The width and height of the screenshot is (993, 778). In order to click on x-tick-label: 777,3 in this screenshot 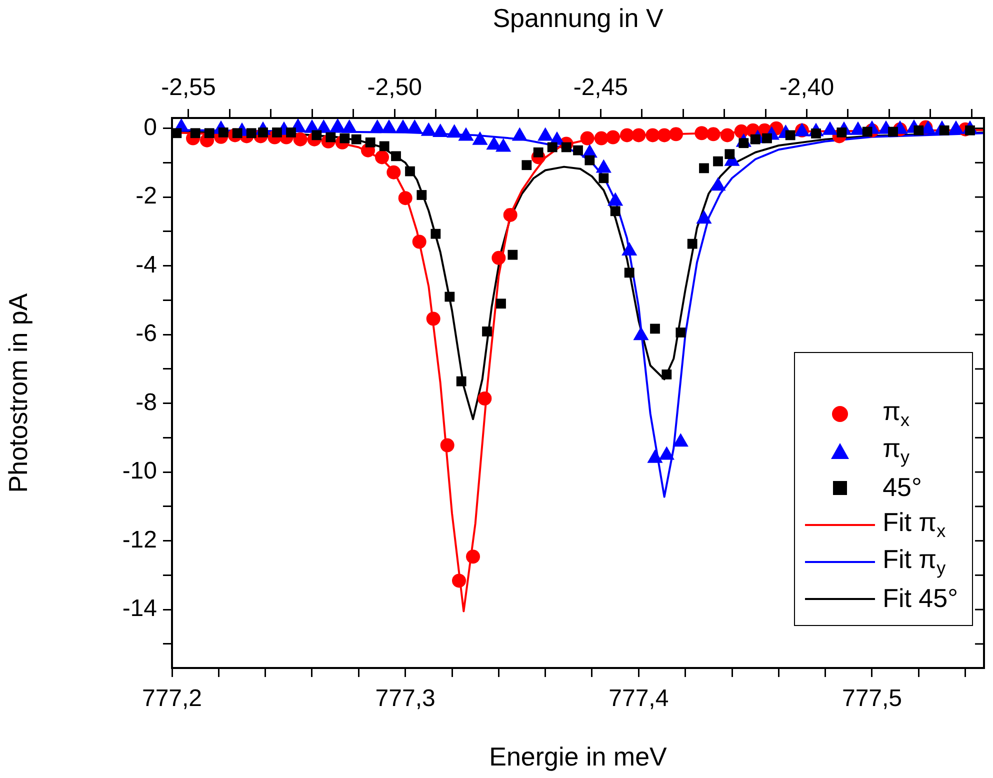, I will do `click(405, 698)`.